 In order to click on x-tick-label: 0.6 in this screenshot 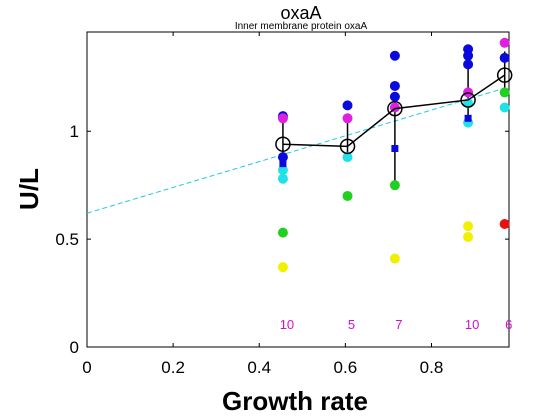, I will do `click(346, 367)`.